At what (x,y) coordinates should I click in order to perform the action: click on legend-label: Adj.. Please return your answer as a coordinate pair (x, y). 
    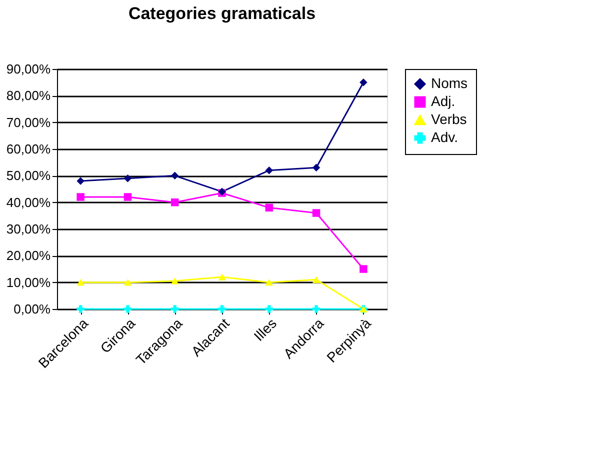
    Looking at the image, I should click on (443, 101).